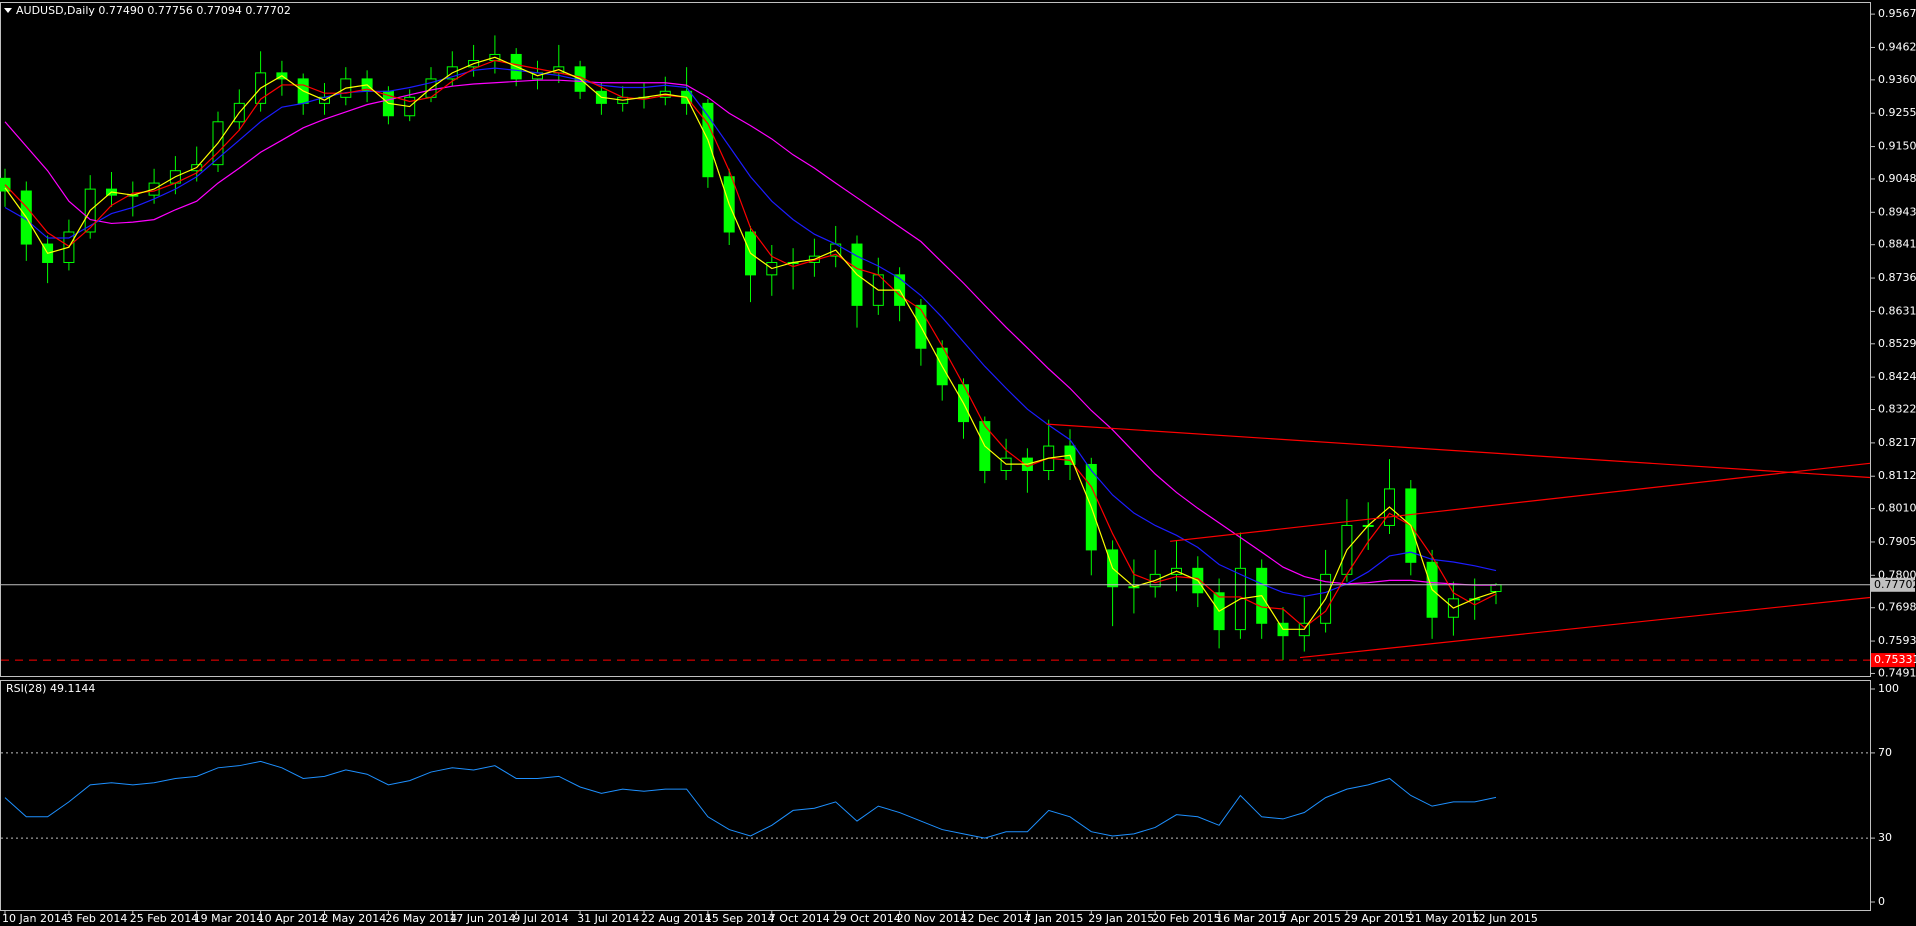 This screenshot has width=1916, height=926. What do you see at coordinates (867, 918) in the screenshot?
I see `x-tick-label: 29 Oct 2014` at bounding box center [867, 918].